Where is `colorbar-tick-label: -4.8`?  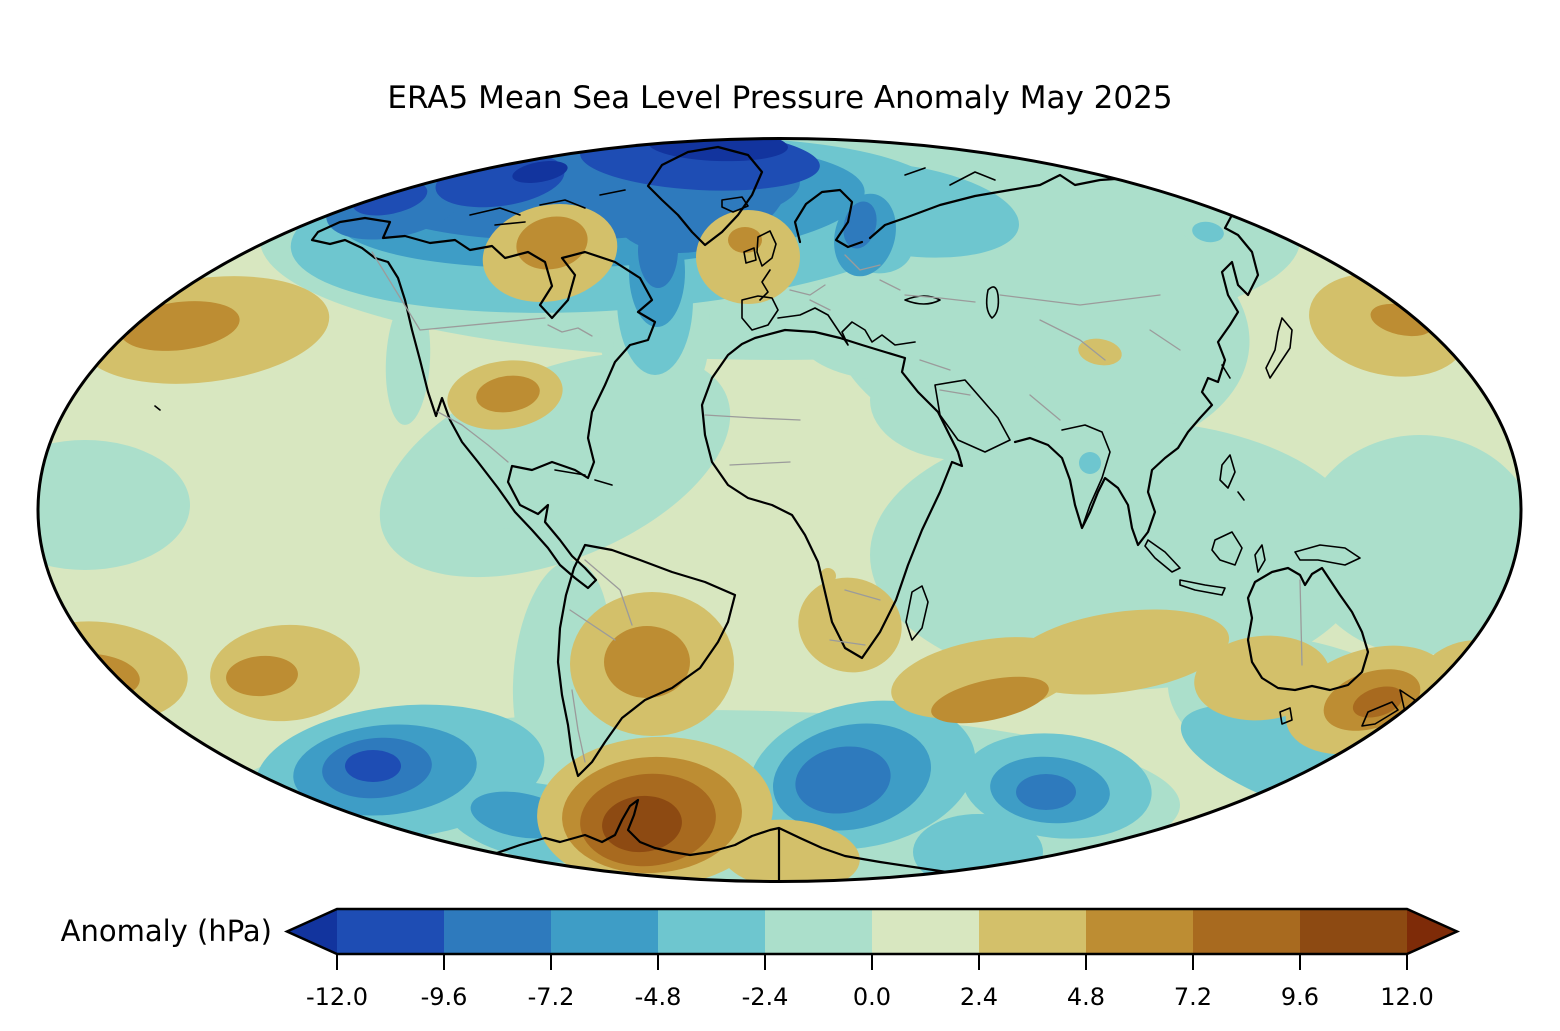
colorbar-tick-label: -4.8 is located at coordinates (658, 997).